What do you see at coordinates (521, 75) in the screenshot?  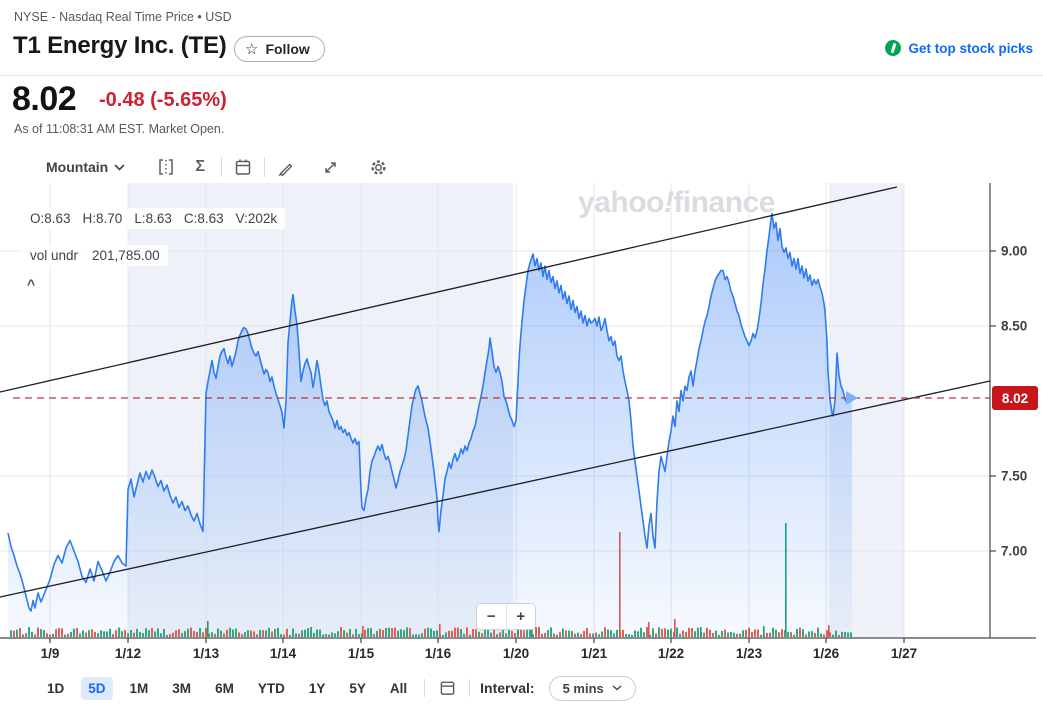 I see `header-divider` at bounding box center [521, 75].